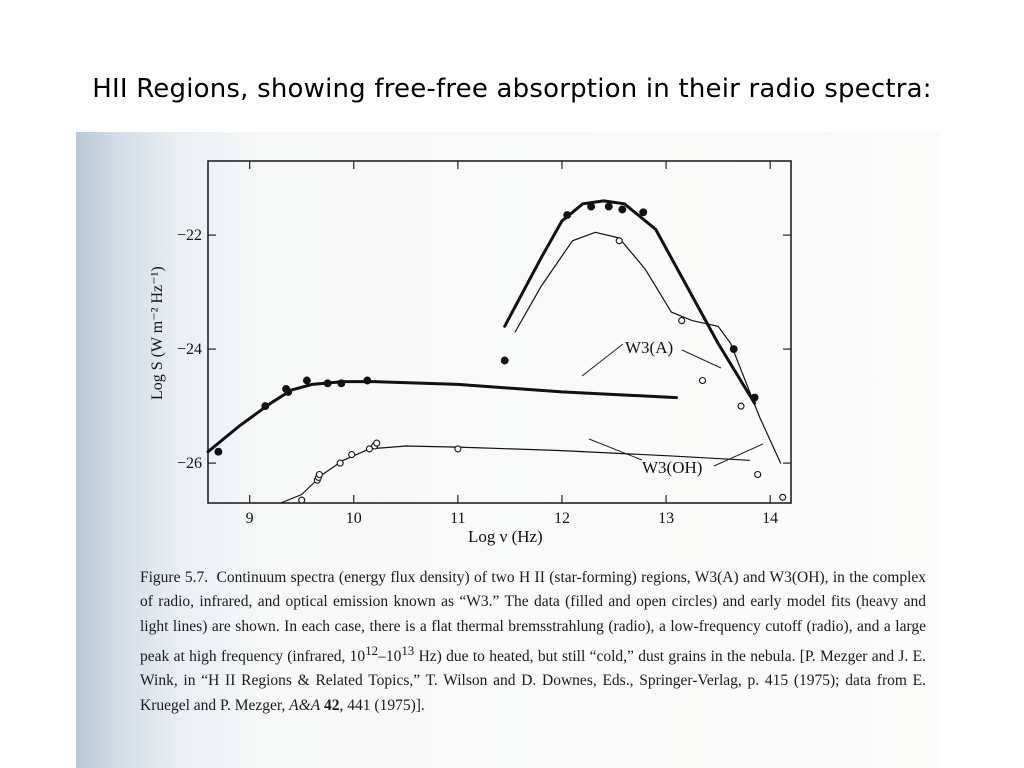 The height and width of the screenshot is (768, 1024). What do you see at coordinates (442, 417) in the screenshot?
I see `model-heavy-w3a` at bounding box center [442, 417].